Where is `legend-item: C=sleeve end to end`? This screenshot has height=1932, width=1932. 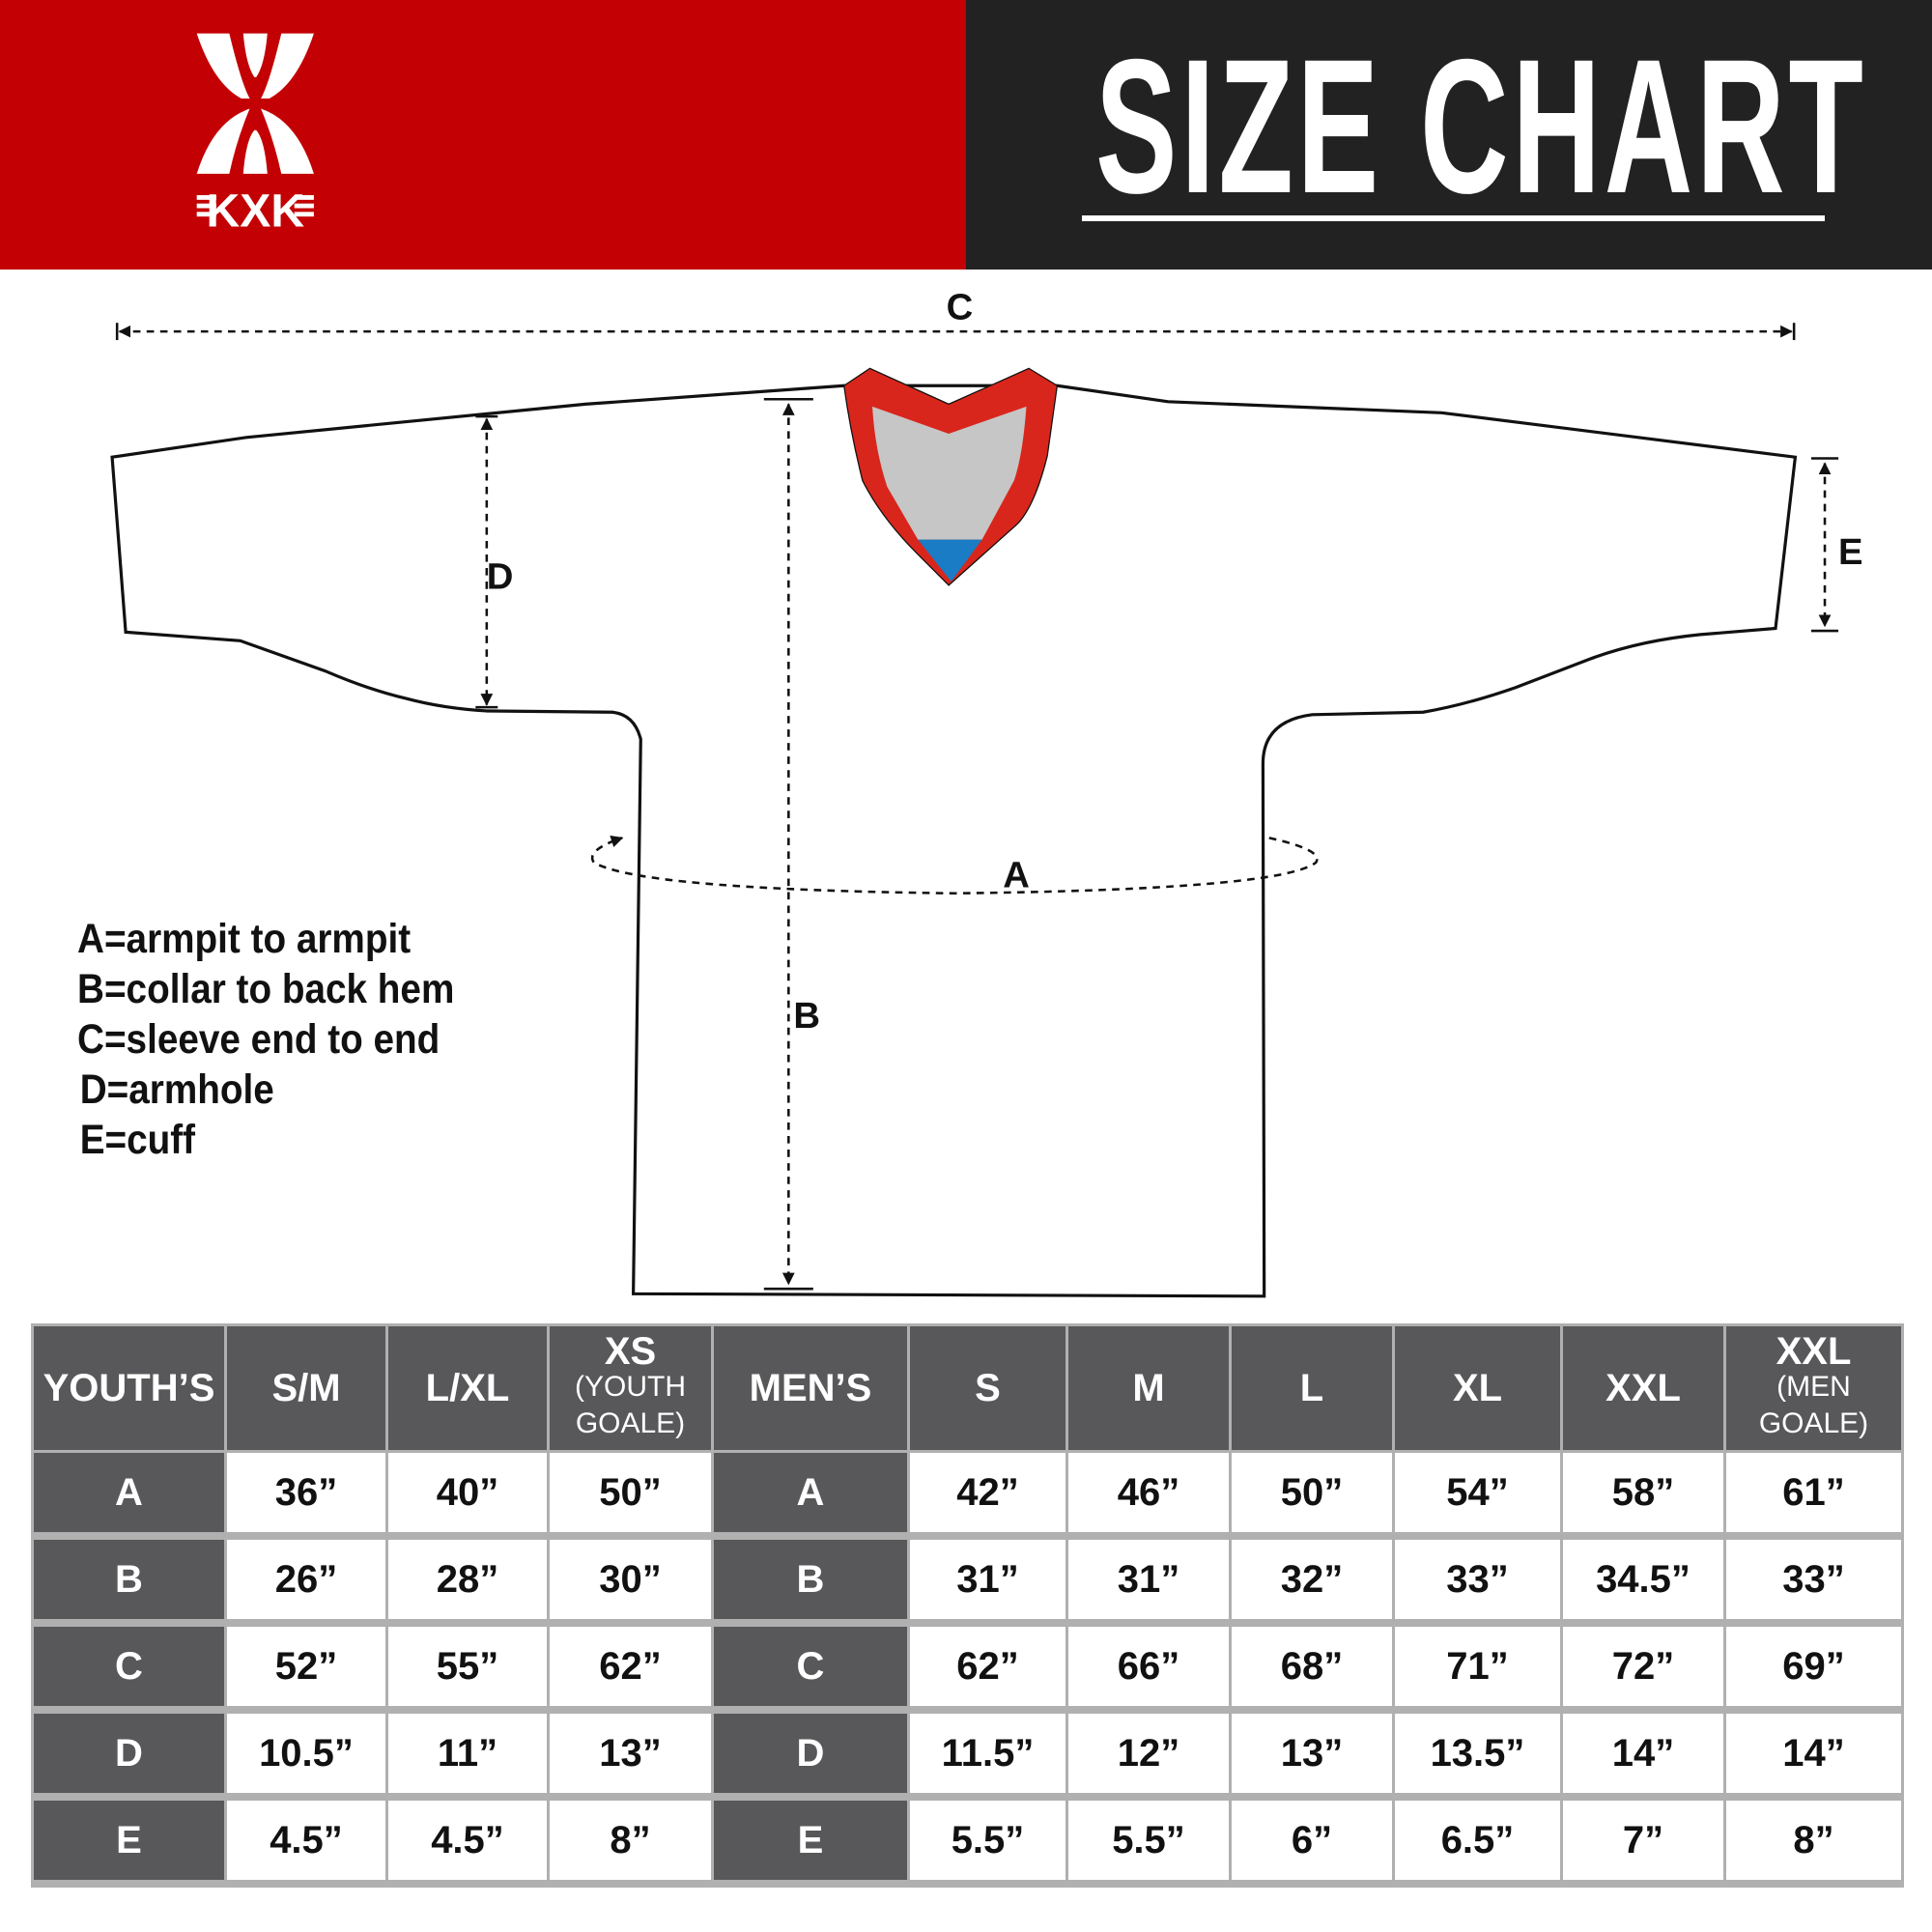 legend-item: C=sleeve end to end is located at coordinates (258, 1039).